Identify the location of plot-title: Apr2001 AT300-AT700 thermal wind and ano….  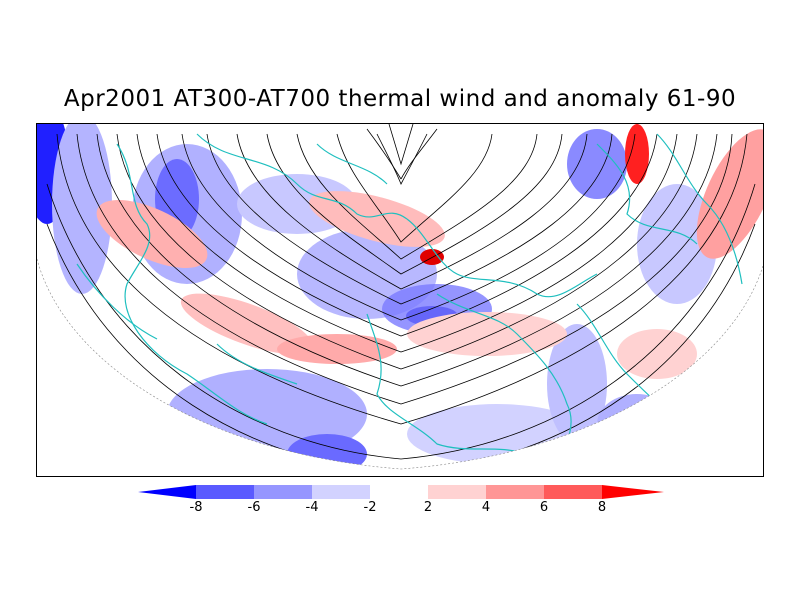
(400, 99).